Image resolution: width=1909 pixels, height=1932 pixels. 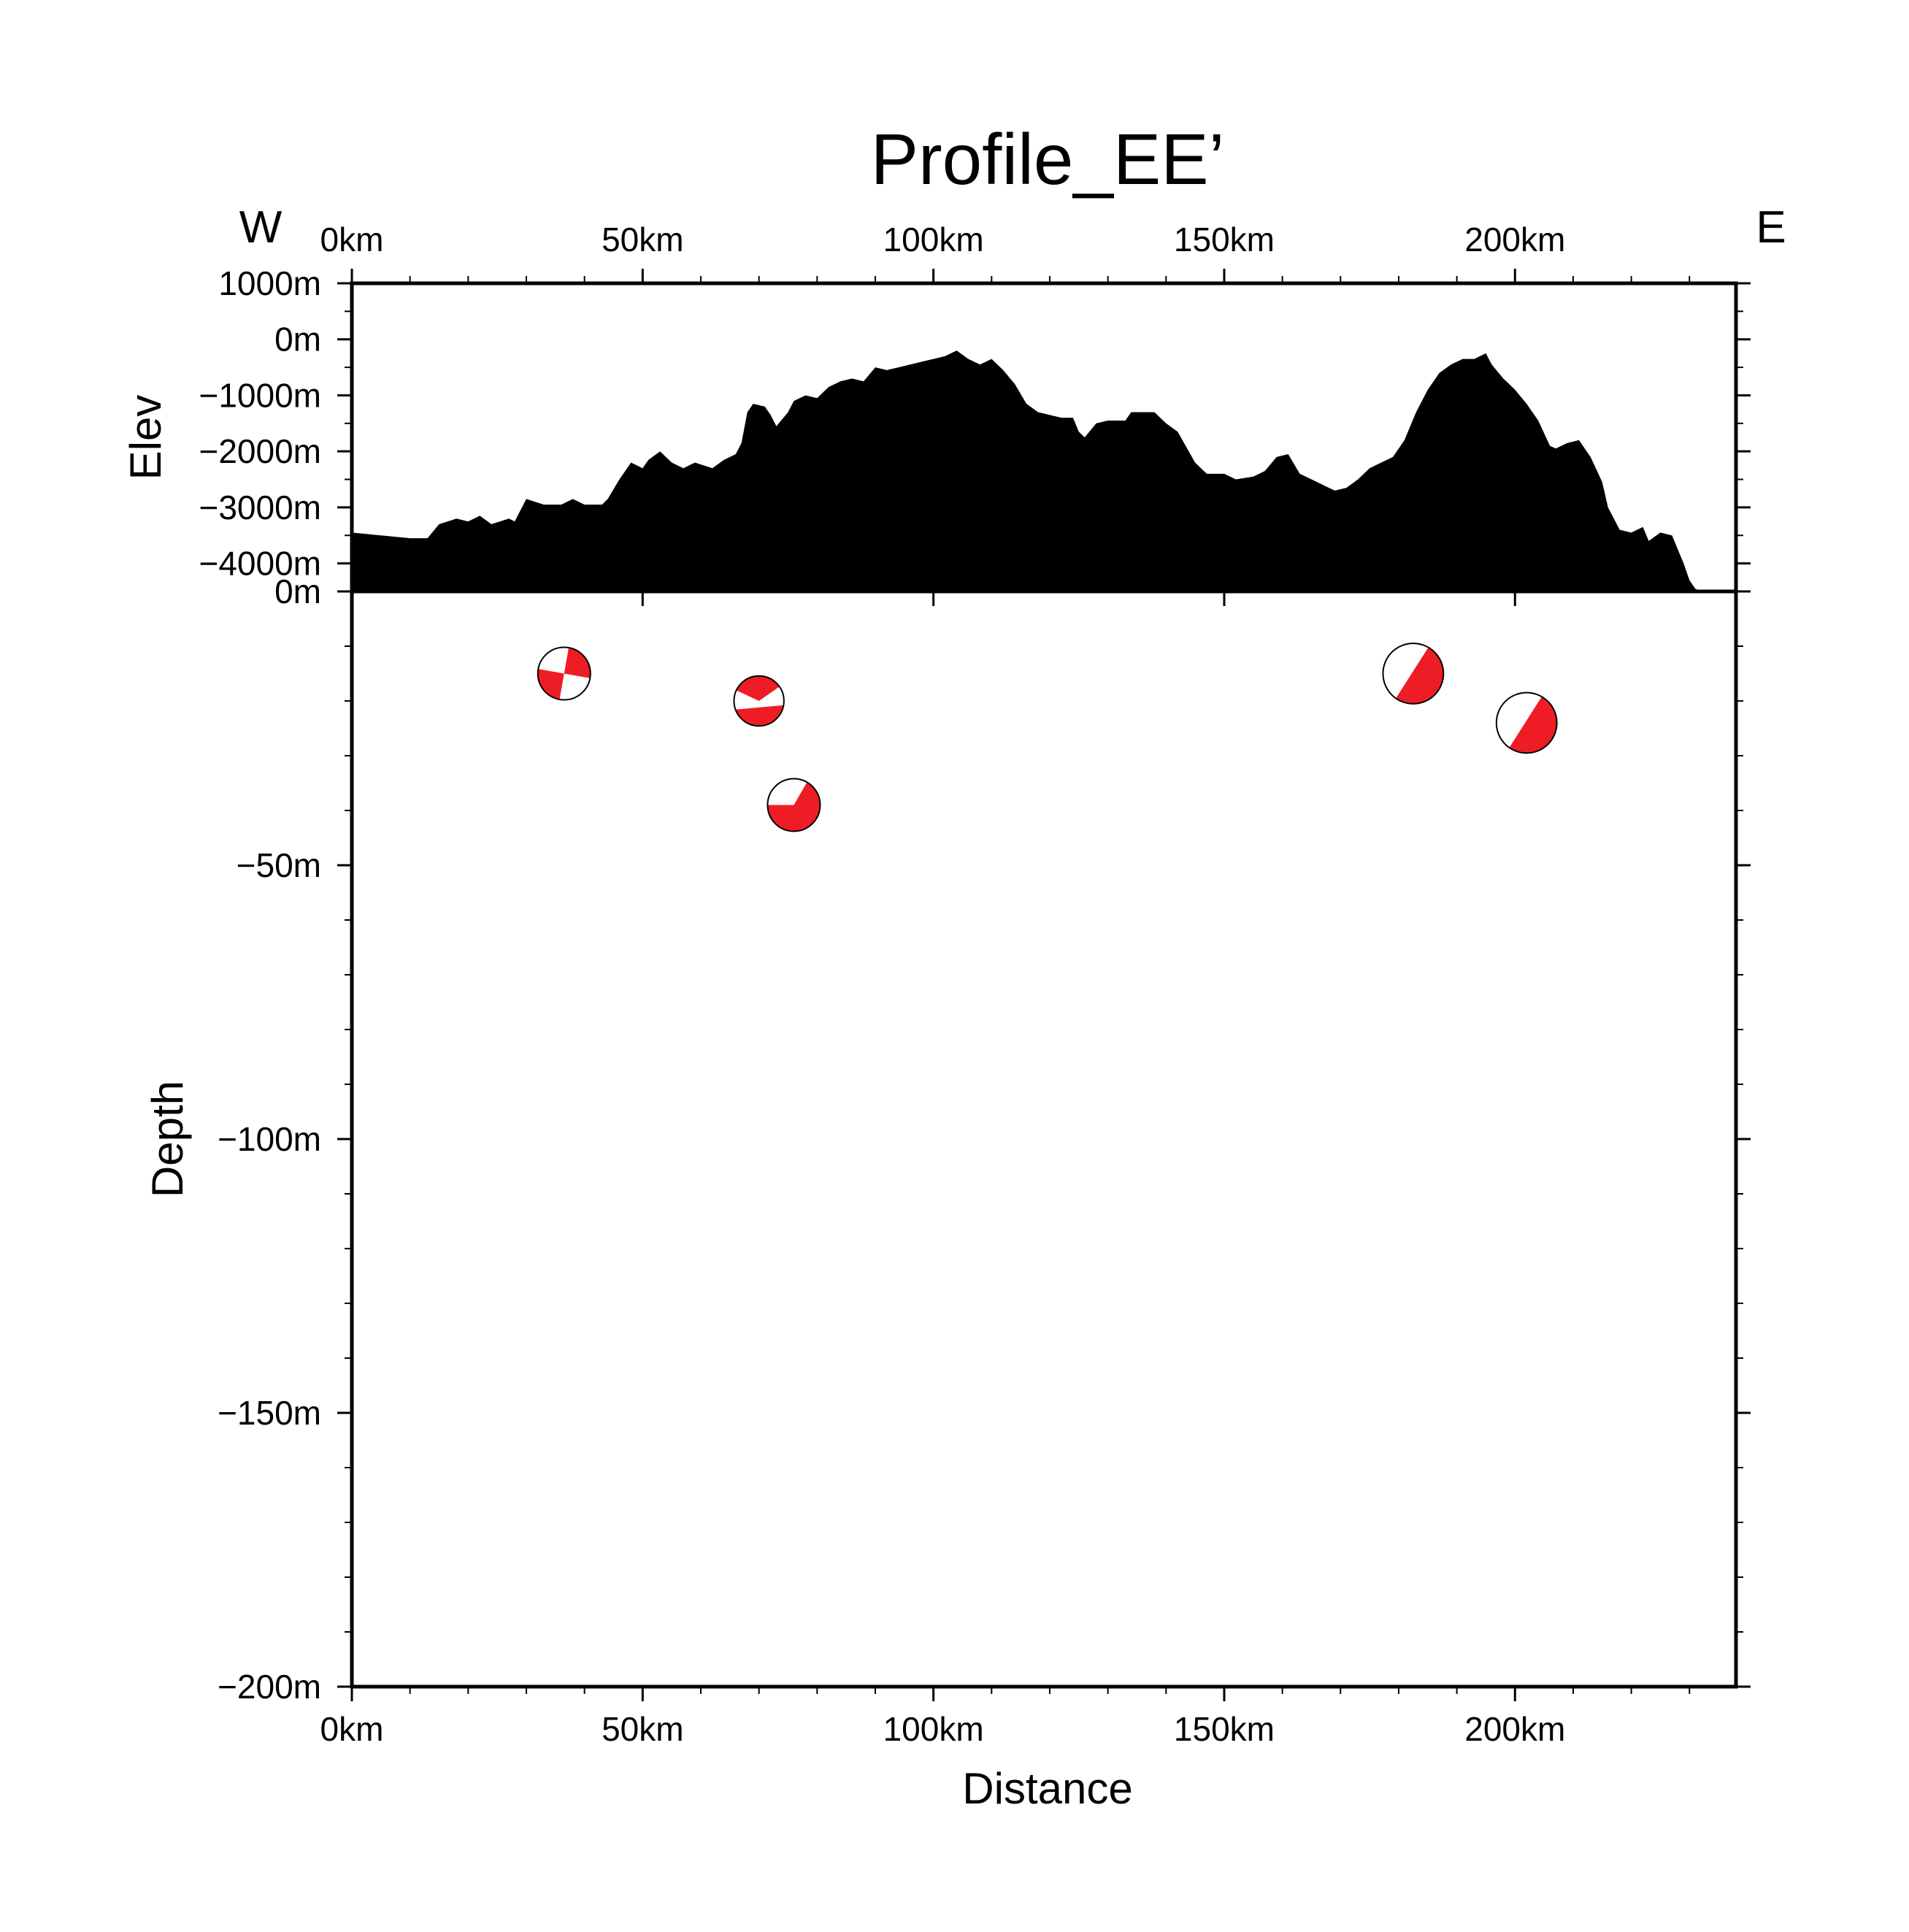 I want to click on elev-tick-label: −2000m, so click(x=260, y=451).